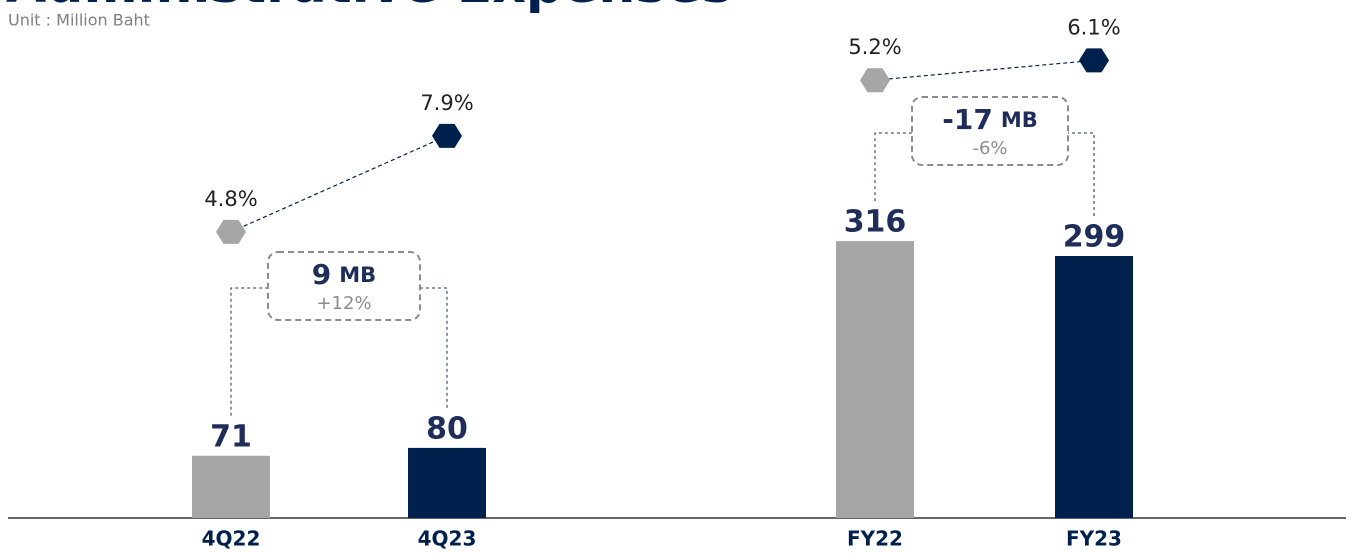 The height and width of the screenshot is (553, 1354). Describe the element at coordinates (79, 20) in the screenshot. I see `chart-subtitle: Unit : Million Baht` at that location.